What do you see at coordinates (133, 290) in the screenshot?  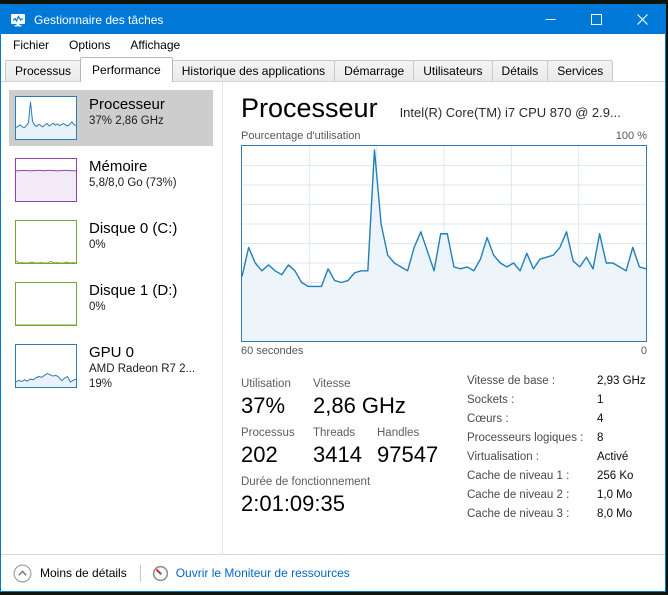 I see `disk1-item-title: Disque 1 (D:)` at bounding box center [133, 290].